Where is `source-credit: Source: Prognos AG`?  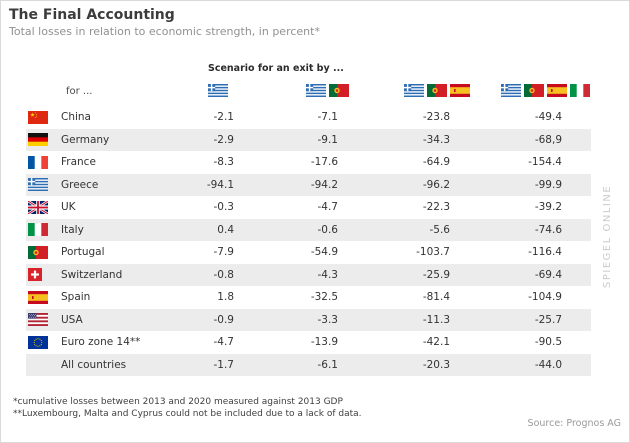
source-credit: Source: Prognos AG is located at coordinates (574, 423).